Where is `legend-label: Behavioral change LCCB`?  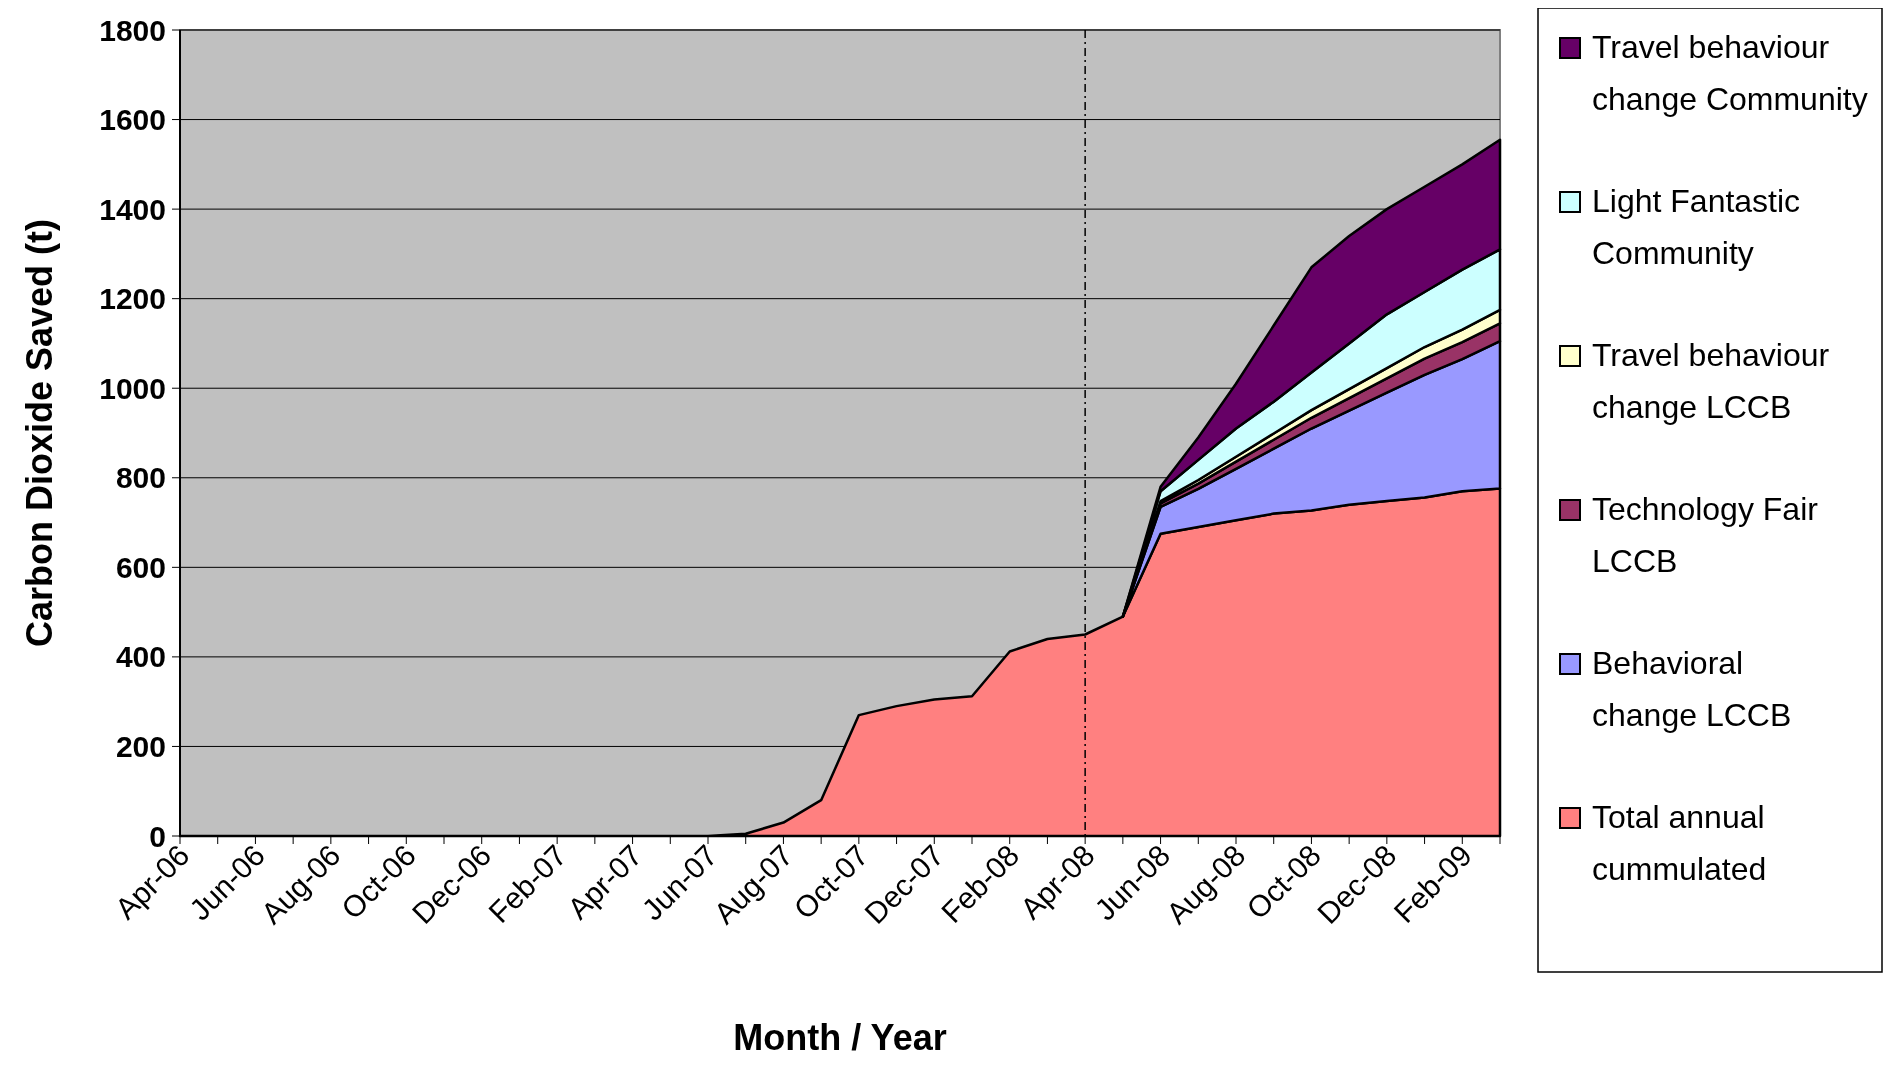
legend-label: Behavioral change LCCB is located at coordinates (1692, 689).